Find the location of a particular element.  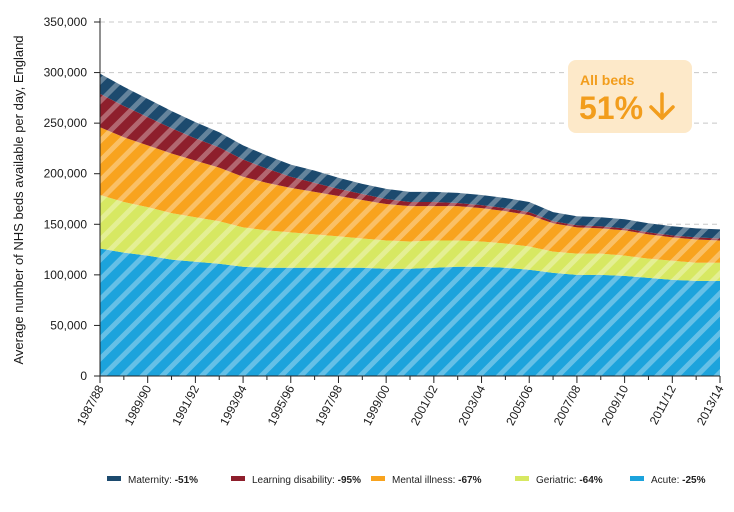

x-tick-label: 1991/92 is located at coordinates (185, 405).